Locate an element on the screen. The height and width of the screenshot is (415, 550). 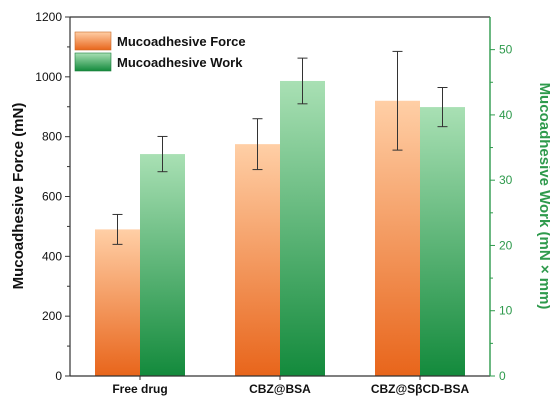
y-tick-left-label: 800 is located at coordinates (52, 137).